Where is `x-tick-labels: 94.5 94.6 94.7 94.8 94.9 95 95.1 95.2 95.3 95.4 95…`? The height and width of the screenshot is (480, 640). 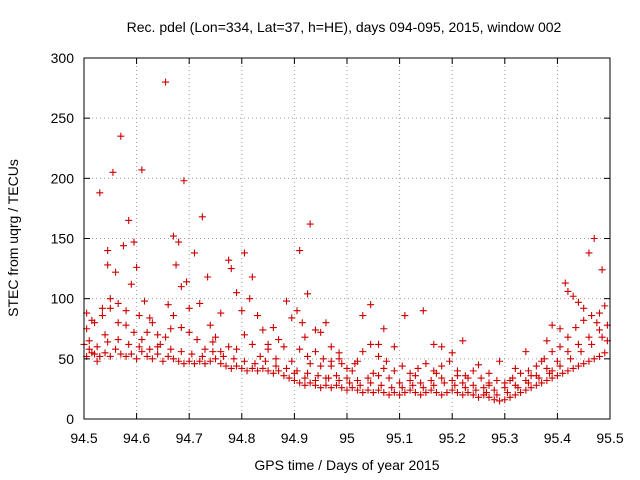
x-tick-labels: 94.5 94.6 94.7 94.8 94.9 95 95.1 95.2 95.3 95.4 95… is located at coordinates (346, 438).